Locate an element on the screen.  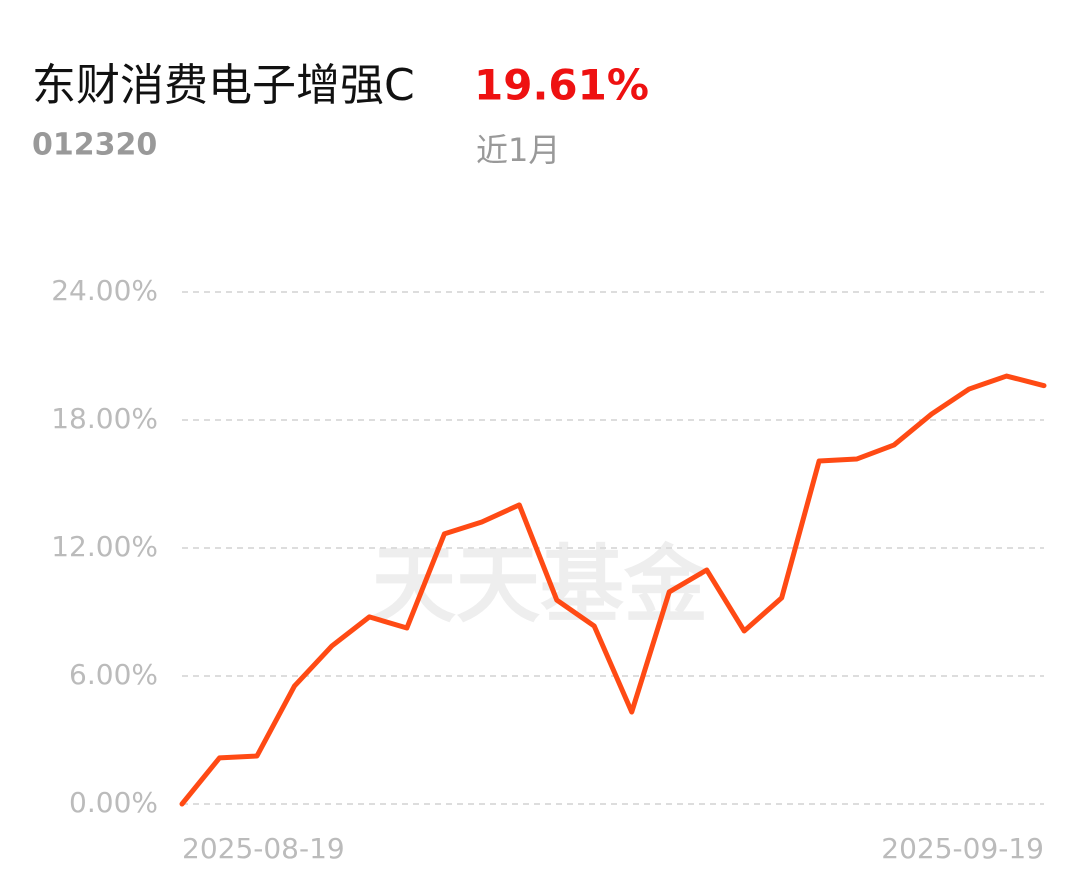
y-tick-label: 18.00% is located at coordinates (104, 418).